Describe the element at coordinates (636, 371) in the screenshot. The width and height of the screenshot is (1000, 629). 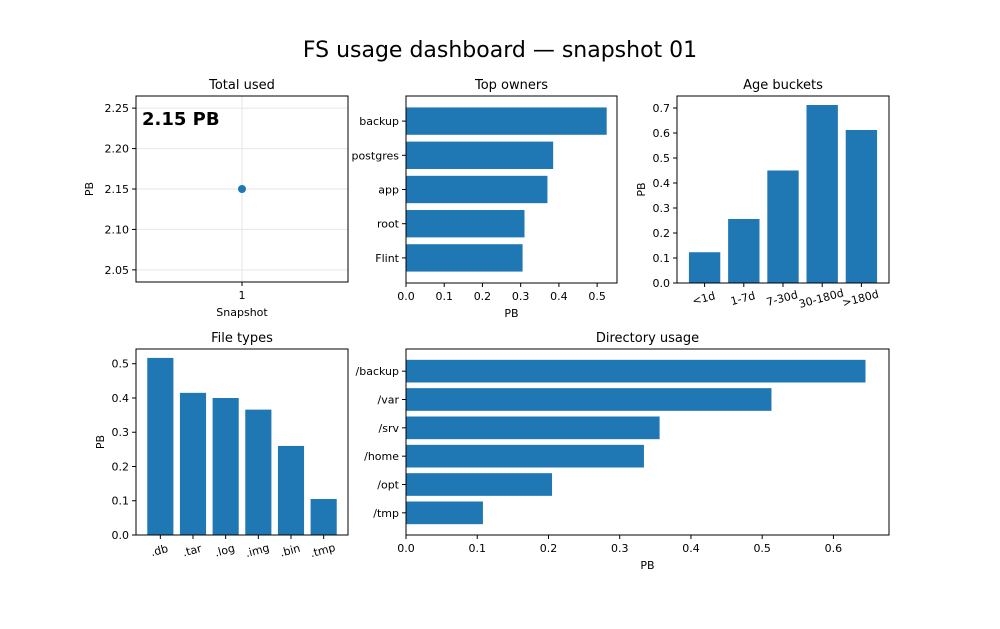
I see `bar-/backup` at that location.